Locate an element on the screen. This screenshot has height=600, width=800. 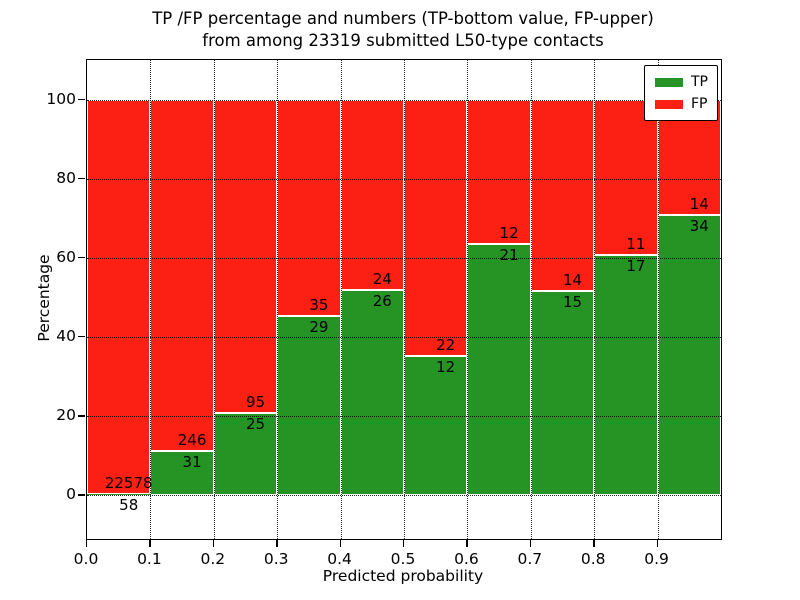
tp-count-label: 21 is located at coordinates (509, 254).